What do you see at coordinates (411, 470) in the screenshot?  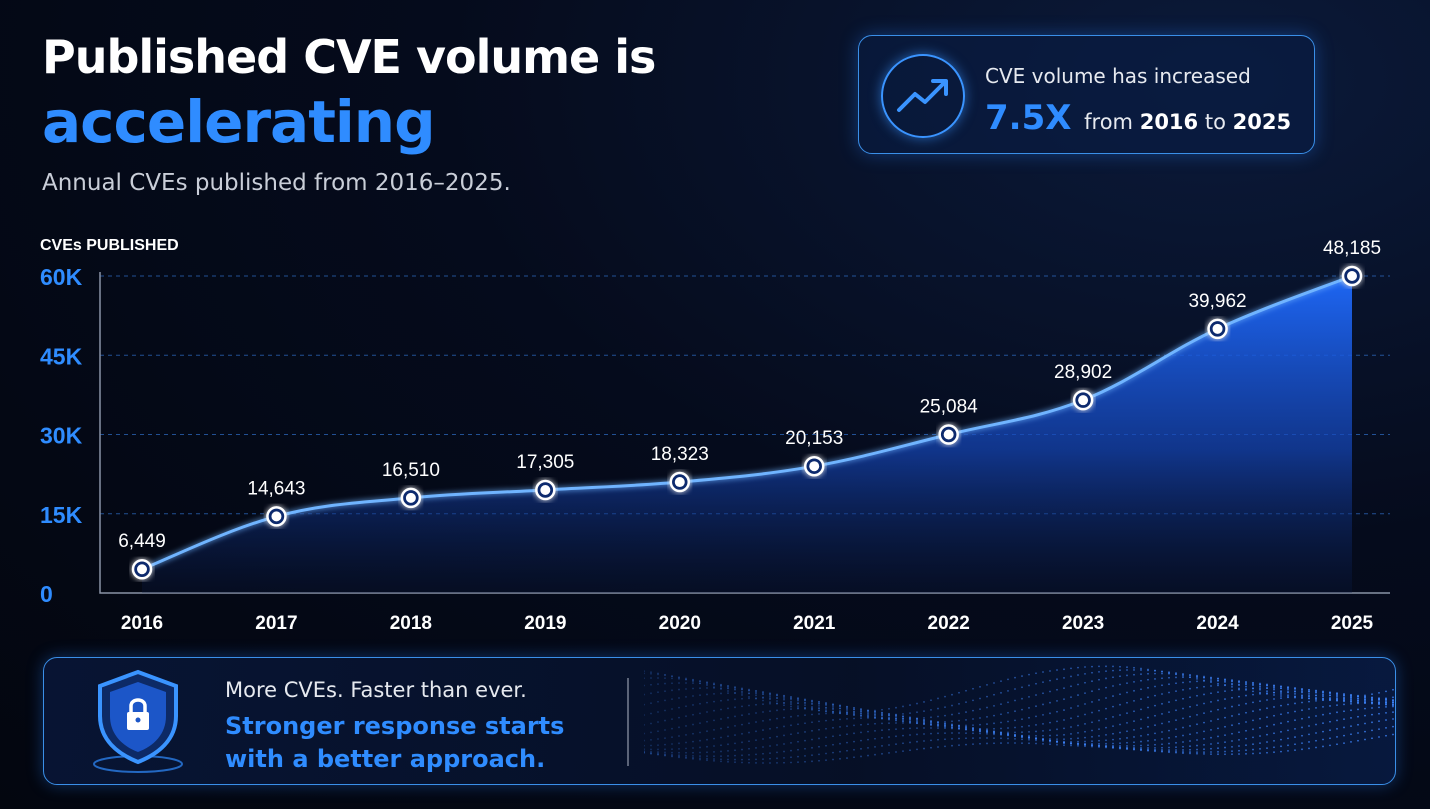 I see `data-label: 16,510` at bounding box center [411, 470].